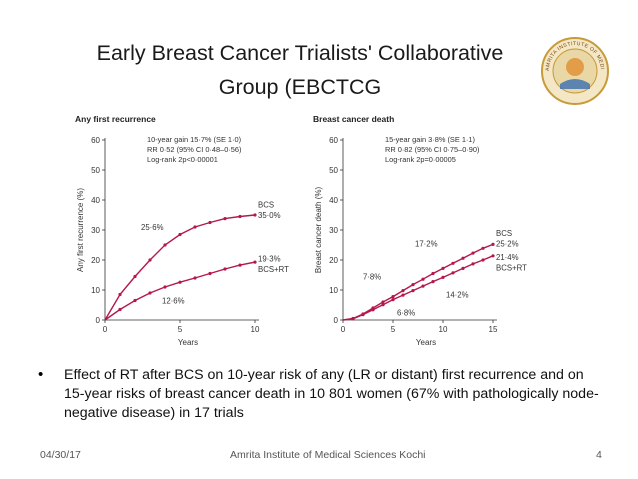  I want to click on data-label: 25·6%, so click(152, 227).